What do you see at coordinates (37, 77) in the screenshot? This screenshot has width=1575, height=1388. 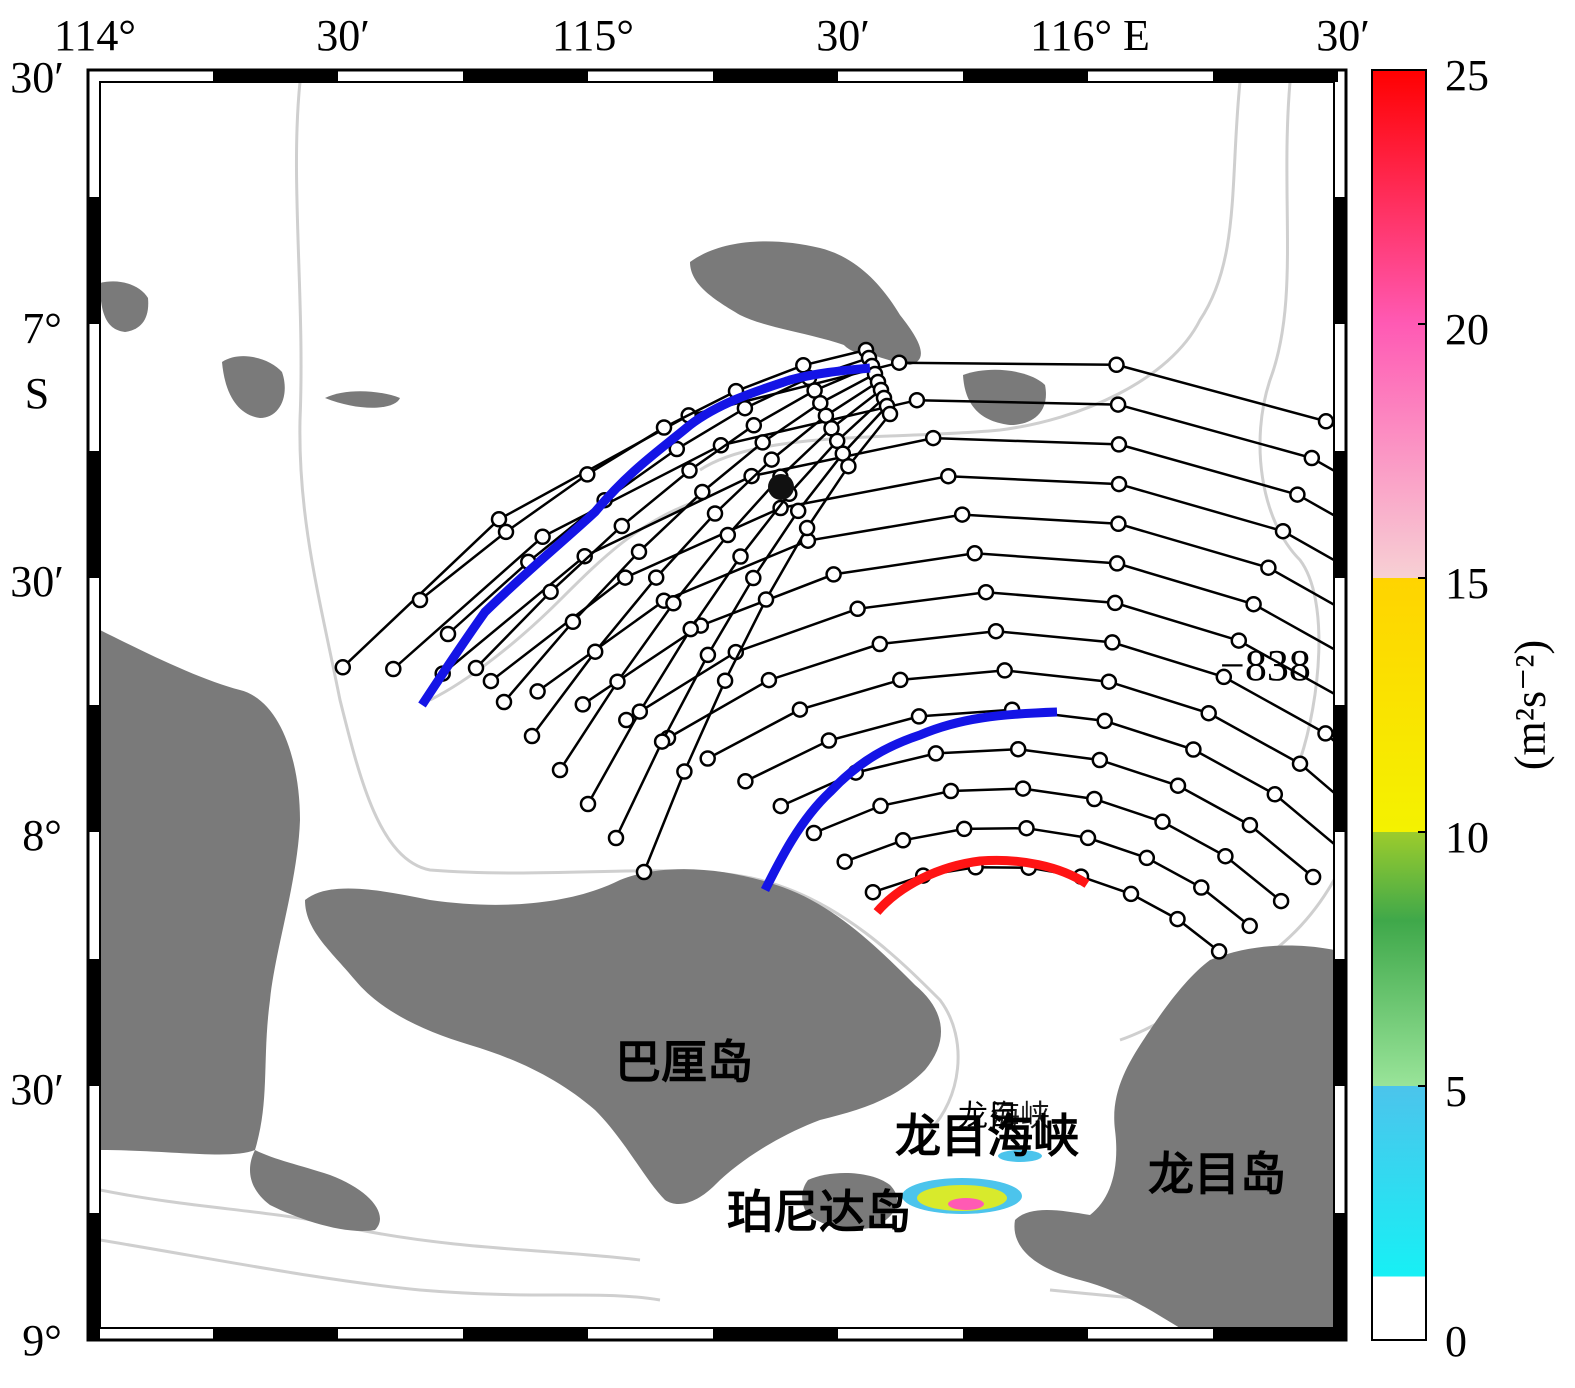 I see `lat-label-6-30: 30′` at bounding box center [37, 77].